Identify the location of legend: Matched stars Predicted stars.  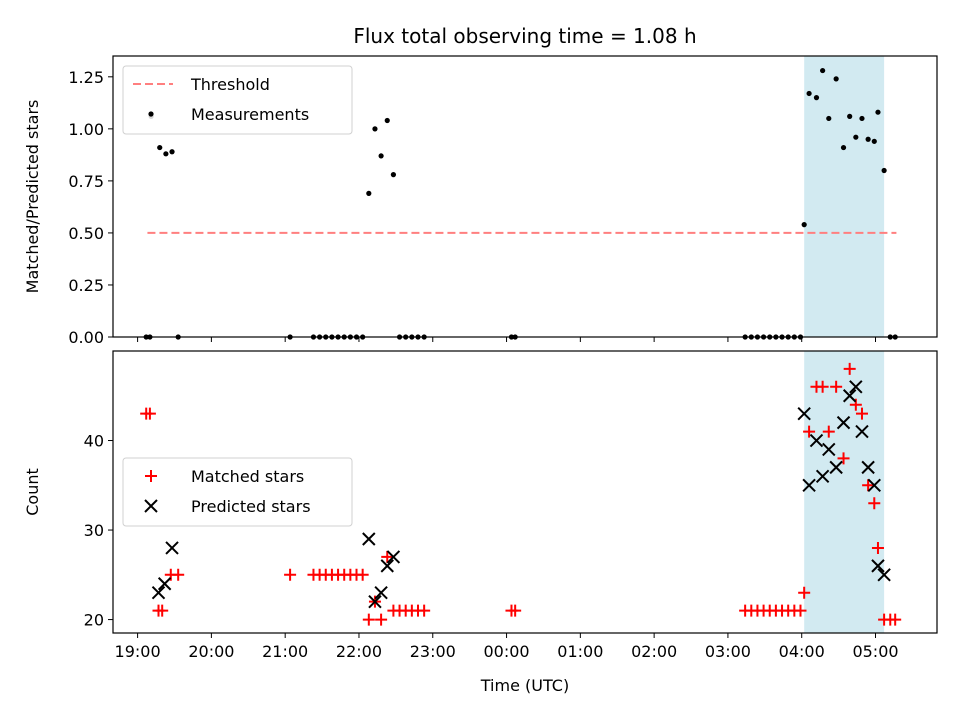
(237, 492).